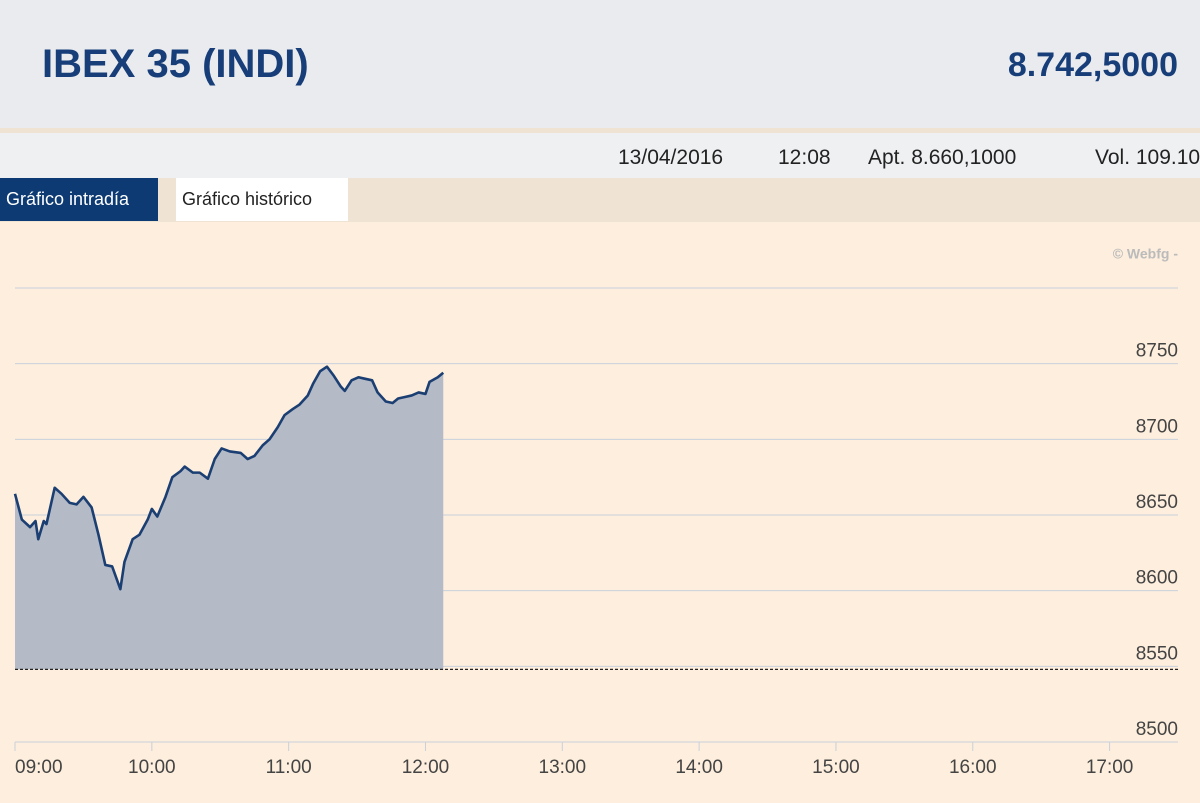 This screenshot has height=803, width=1200. What do you see at coordinates (836, 767) in the screenshot?
I see `x-tick-label: 15:00` at bounding box center [836, 767].